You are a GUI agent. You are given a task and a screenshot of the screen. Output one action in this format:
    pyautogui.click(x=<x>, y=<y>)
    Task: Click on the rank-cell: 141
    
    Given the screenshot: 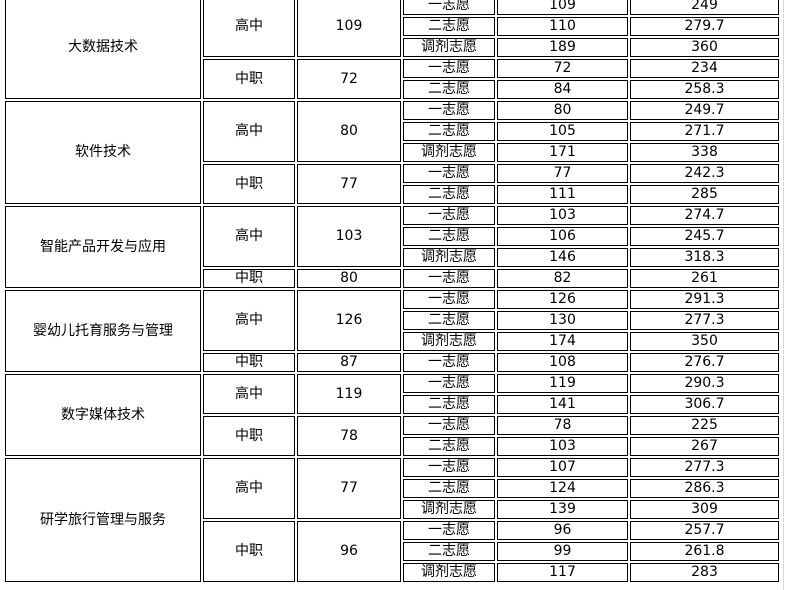 What is the action you would take?
    pyautogui.click(x=562, y=404)
    